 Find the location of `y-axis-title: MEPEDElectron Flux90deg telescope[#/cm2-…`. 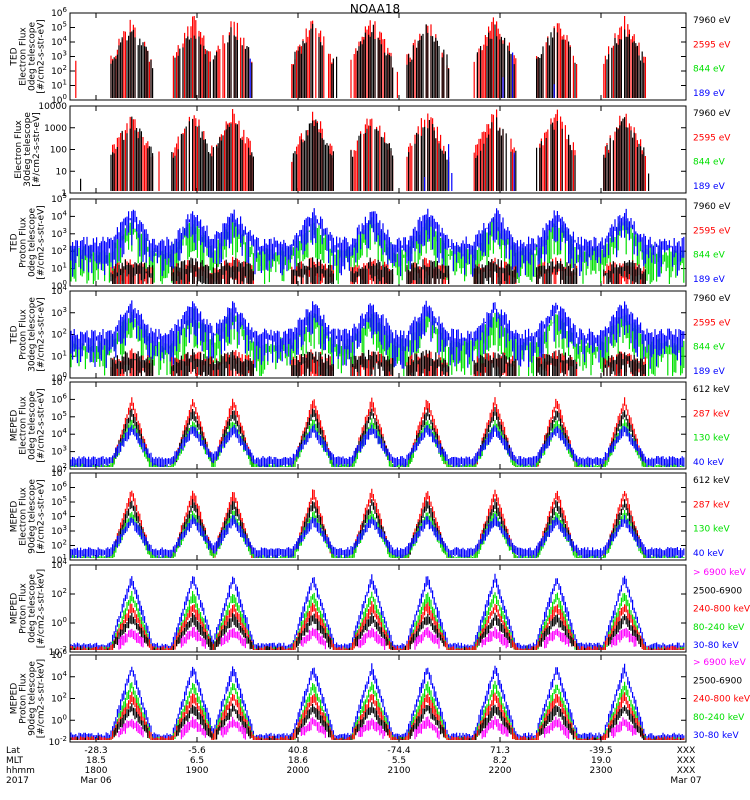

y-axis-title: MEPEDElectron Flux90deg telescope[#/cm2-… is located at coordinates (28, 516).